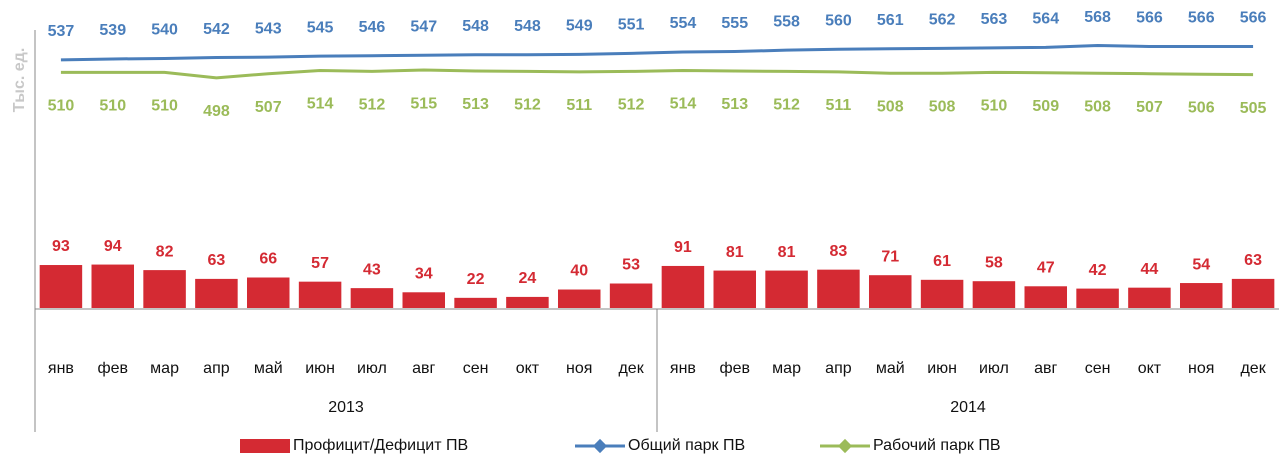 Image resolution: width=1279 pixels, height=458 pixels. I want to click on y-axis-label: Тыс. ед., so click(19, 80).